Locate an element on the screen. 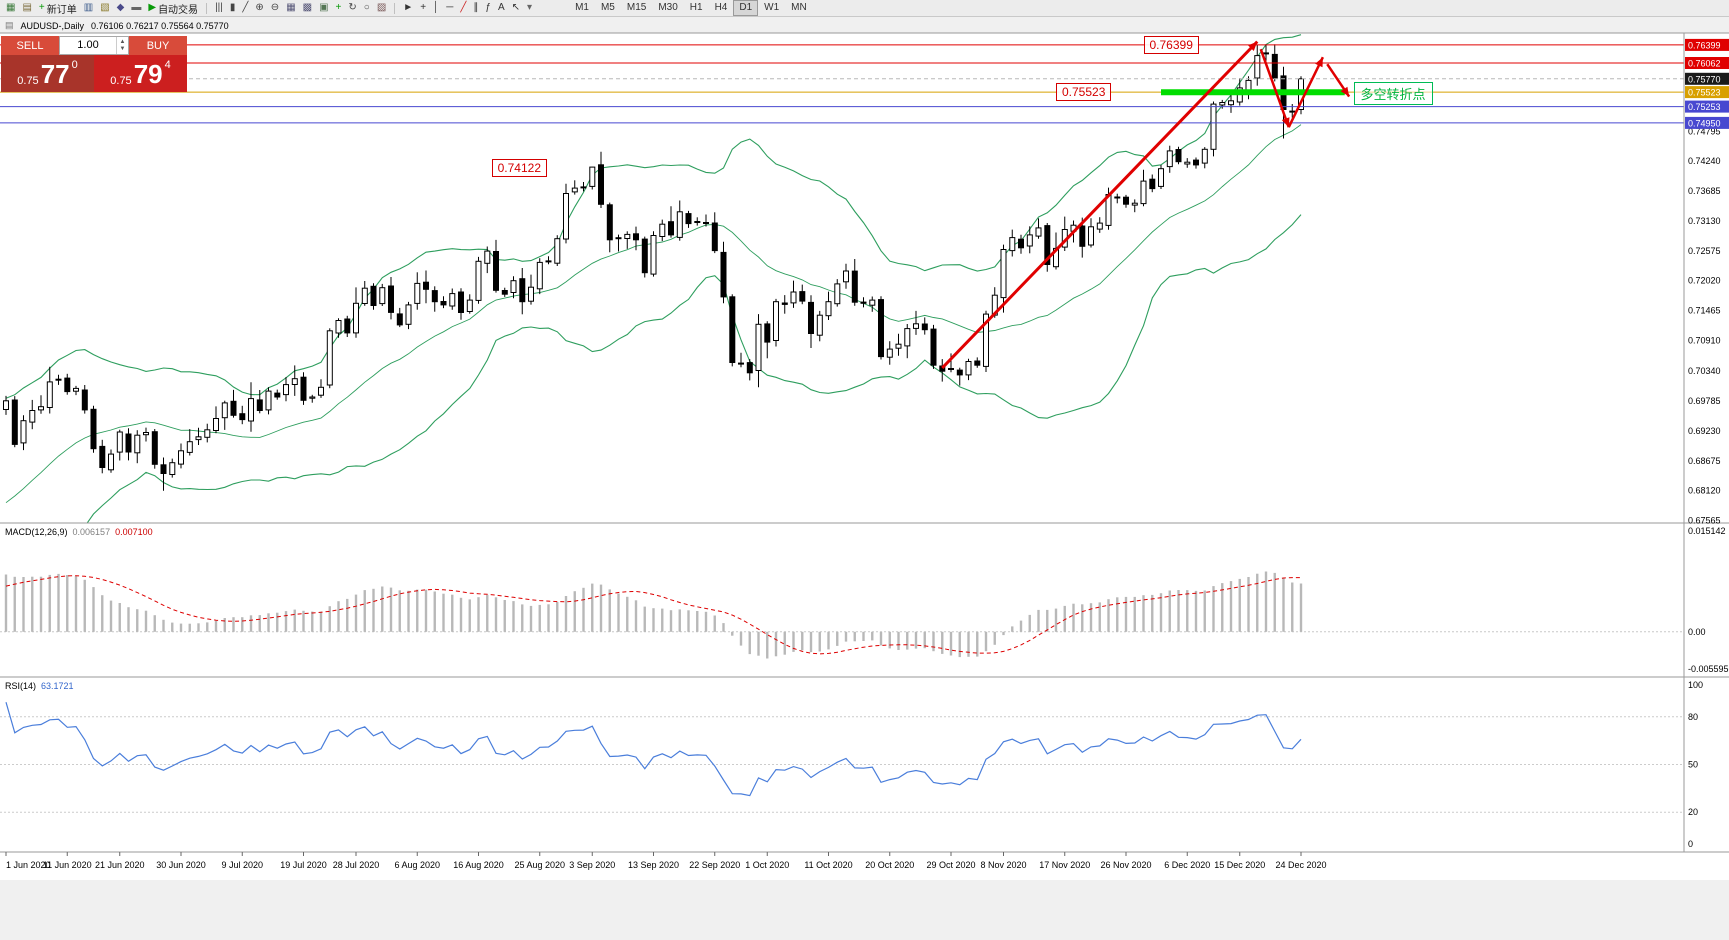  toolbar-icon-groups: ▦ ▤ + 新订单 ▥ ▧ ◆ ▬ ▶ 自动交易 ||| ▮ ╱ ⊕ ⊖ ▦ ▩ ▣ + ↻ ○ ▨ ► + │ ─ ╱ ∥ ƒ A ↖ ▾ is located at coordinates (269, 8).